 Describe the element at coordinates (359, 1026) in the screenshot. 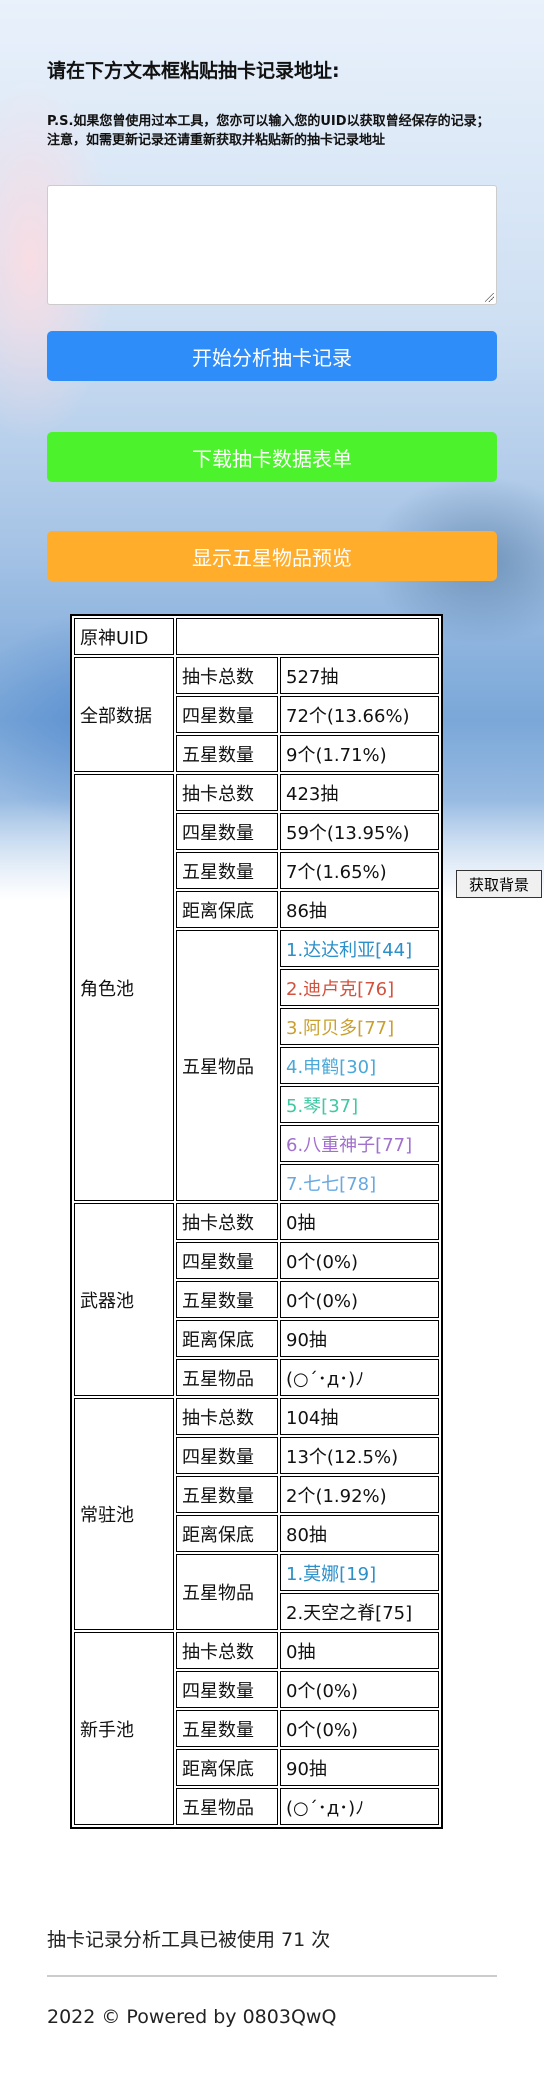

I see `five-star-item: 3.阿贝多[77]` at that location.